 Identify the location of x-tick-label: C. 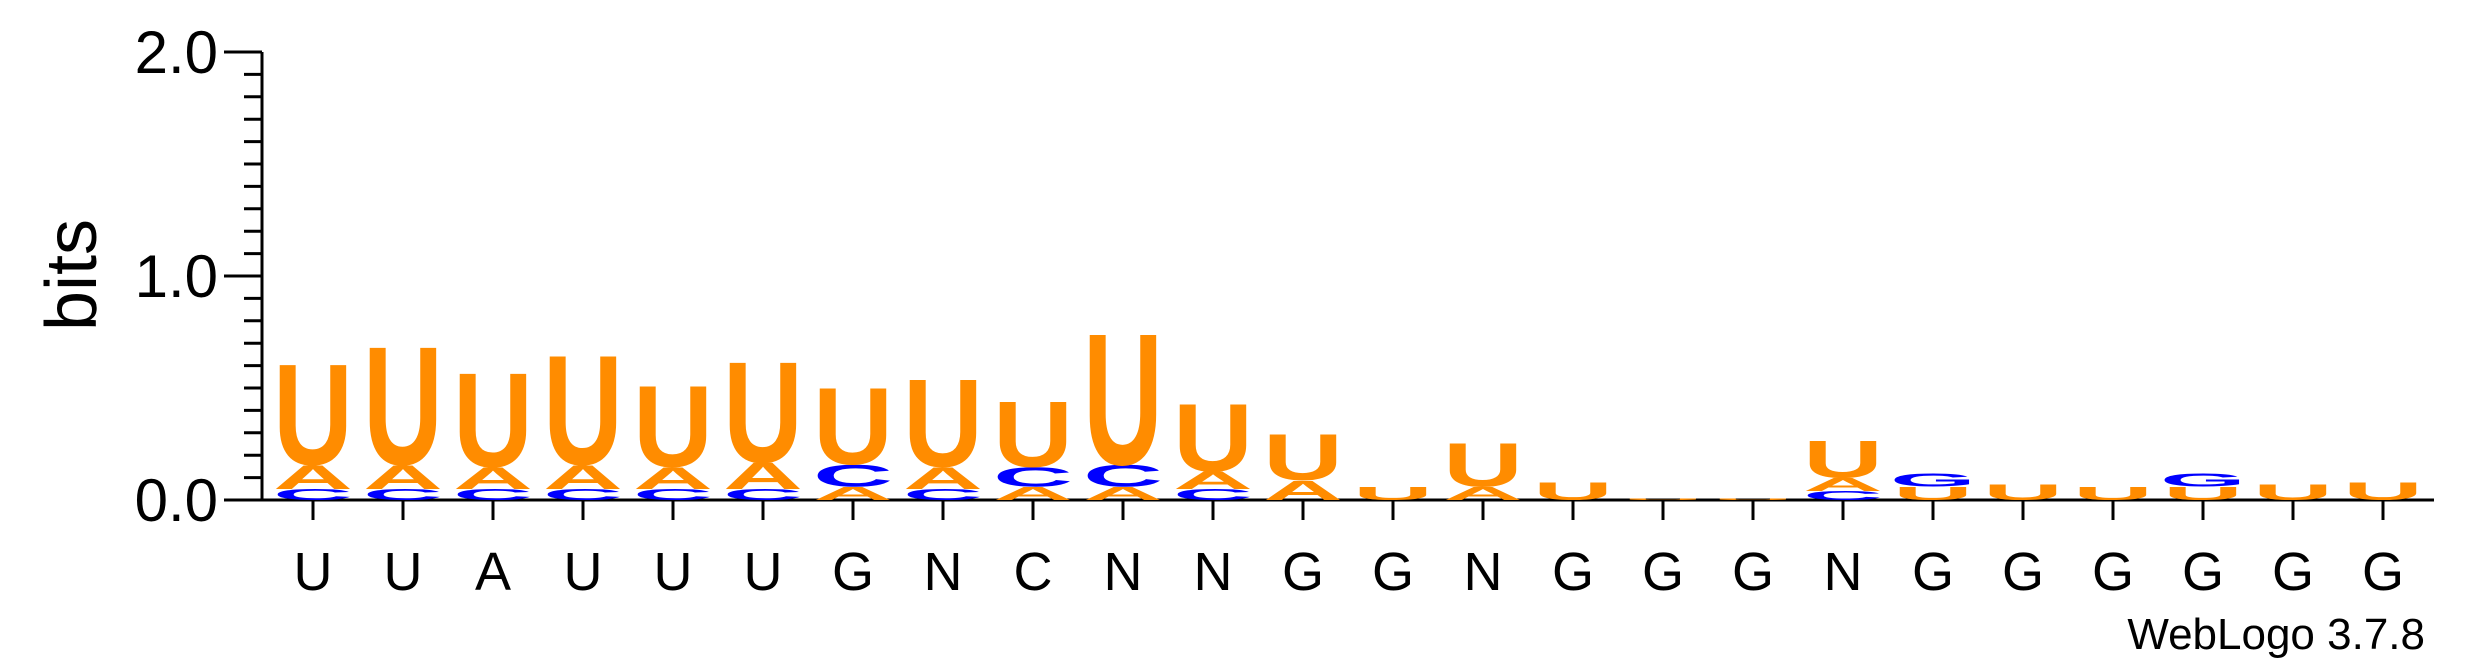
(1033, 572).